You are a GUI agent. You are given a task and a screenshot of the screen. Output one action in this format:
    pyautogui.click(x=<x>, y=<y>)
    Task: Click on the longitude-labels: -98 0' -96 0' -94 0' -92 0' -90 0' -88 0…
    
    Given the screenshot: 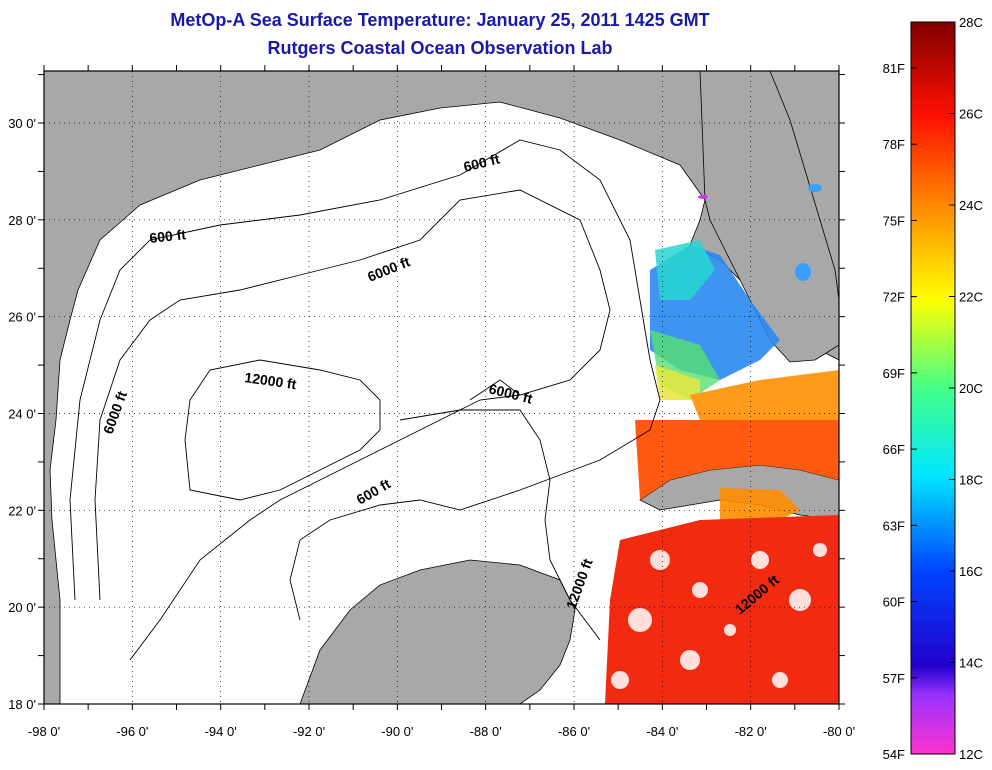 What is the action you would take?
    pyautogui.click(x=441, y=731)
    